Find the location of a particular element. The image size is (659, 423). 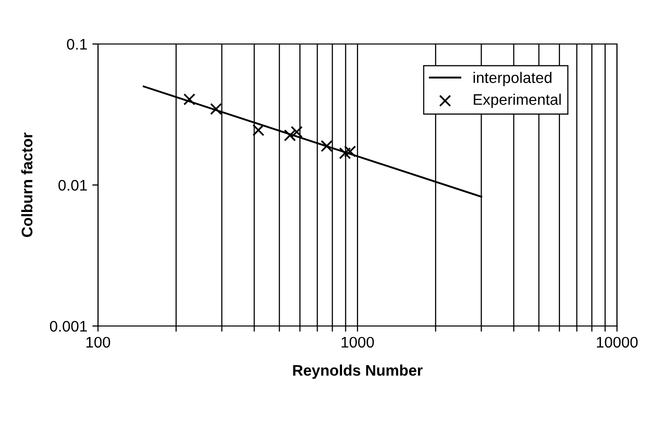

y-tick-label: 0.001 is located at coordinates (68, 326).